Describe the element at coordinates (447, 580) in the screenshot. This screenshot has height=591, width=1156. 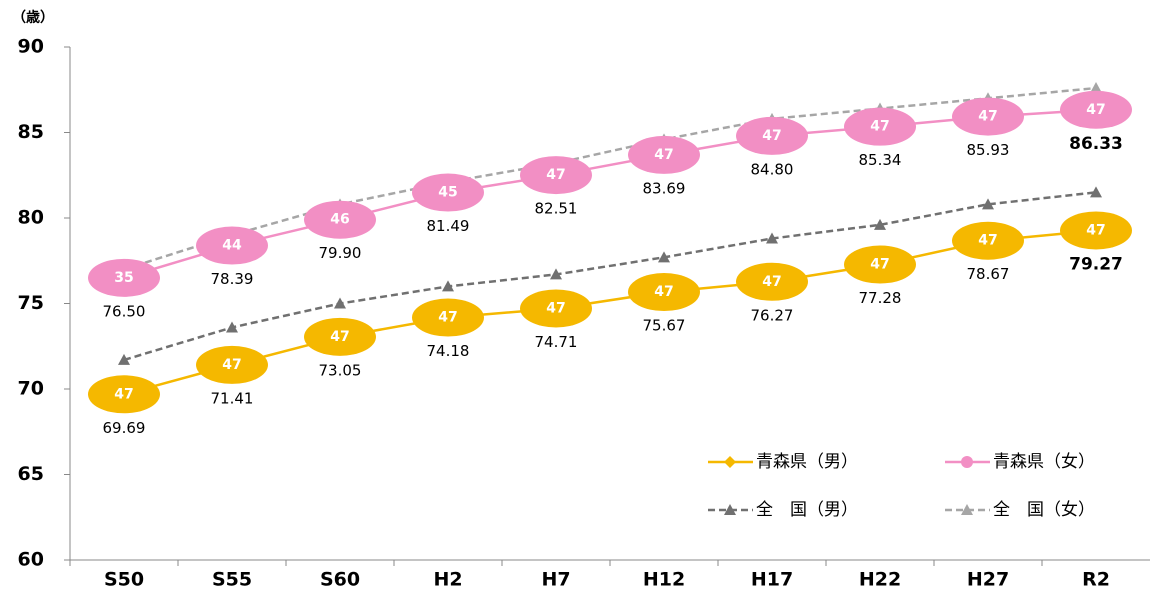
I see `x-tick-label: H2` at that location.